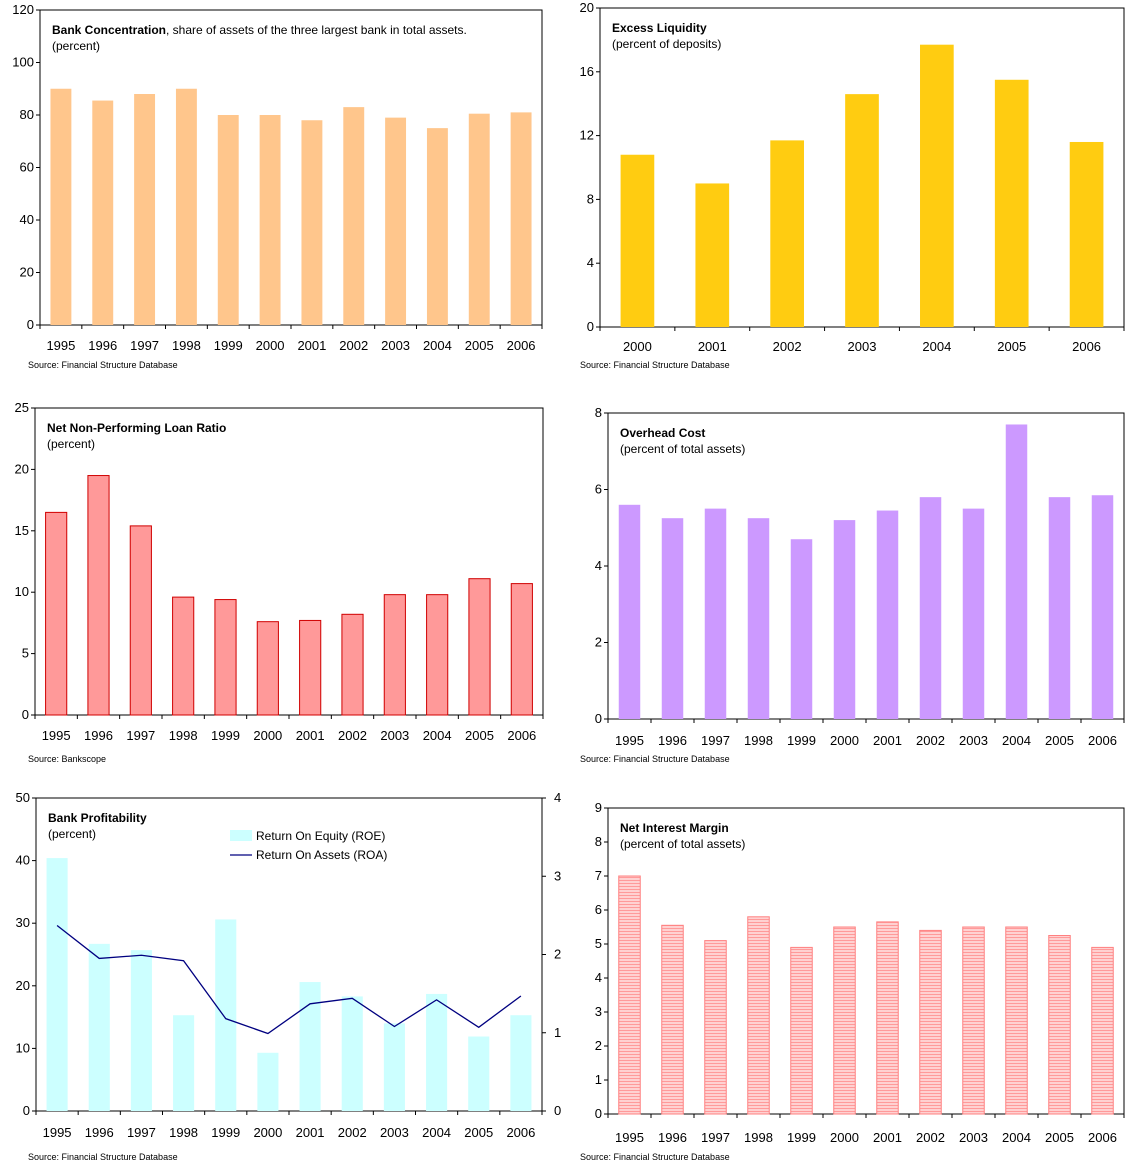 This screenshot has height=1169, width=1128. I want to click on chart-title: Excess Liquidity, so click(659, 28).